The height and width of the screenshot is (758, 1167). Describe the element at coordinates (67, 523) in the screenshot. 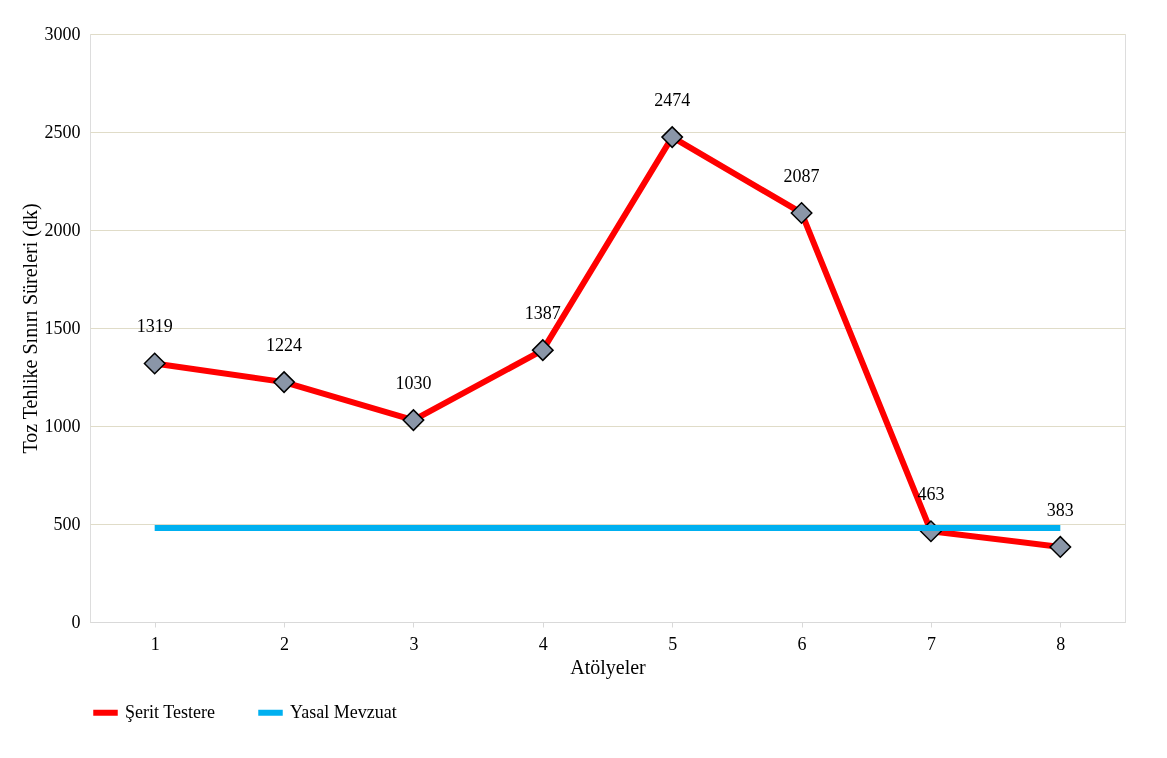

I see `y-tick-label: 500` at that location.